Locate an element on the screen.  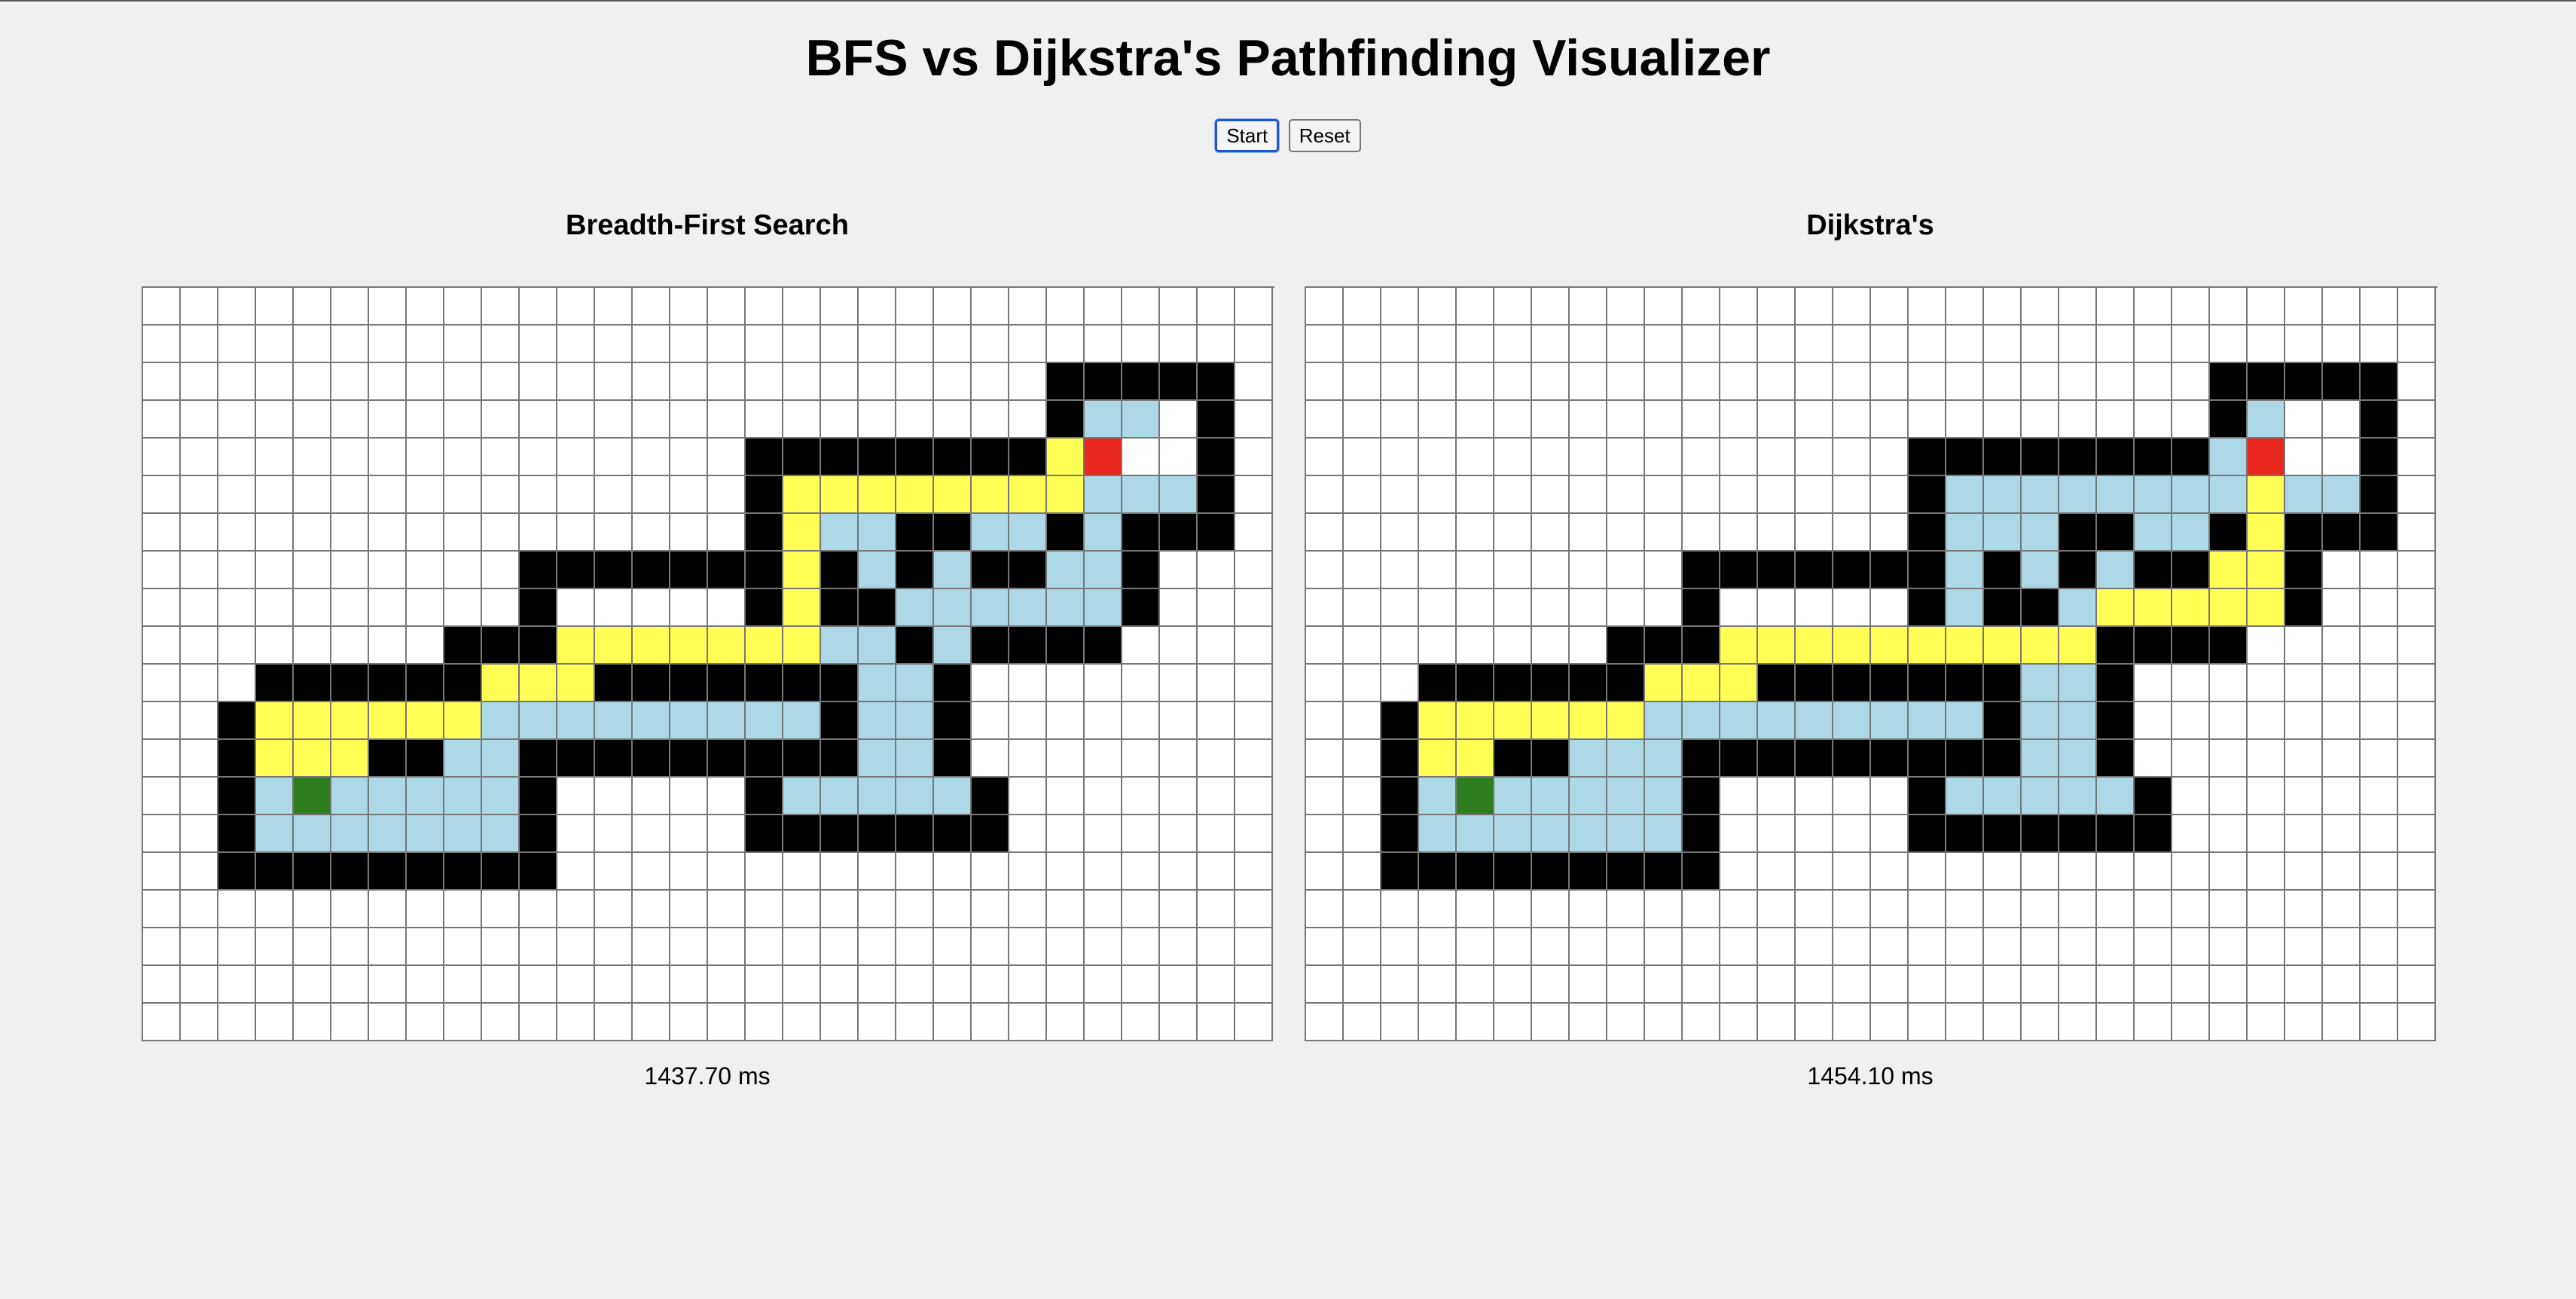
start-cell is located at coordinates (313, 797).